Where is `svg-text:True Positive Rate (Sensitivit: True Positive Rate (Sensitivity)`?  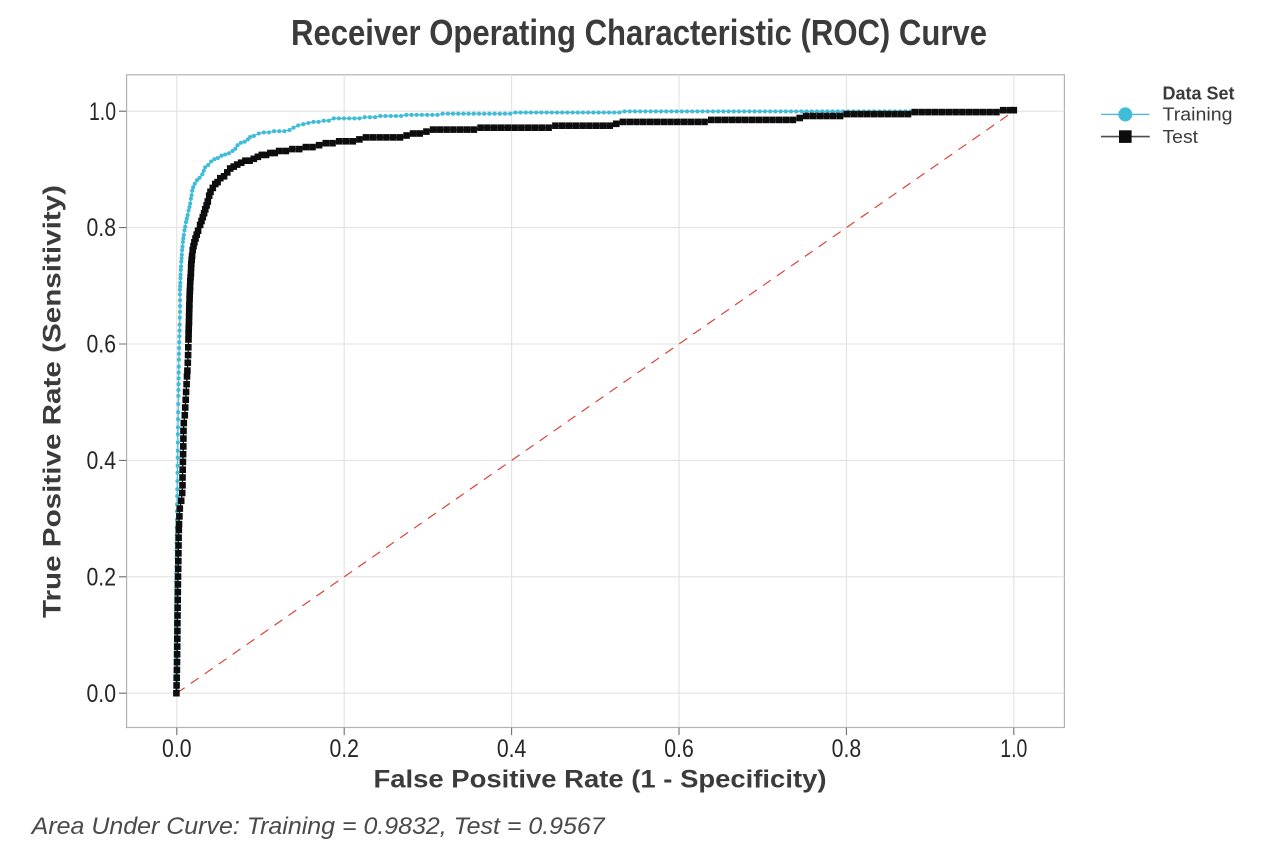
svg-text:True Positive Rate (Sensitivit: True Positive Rate (Sensitivity) is located at coordinates (53, 401).